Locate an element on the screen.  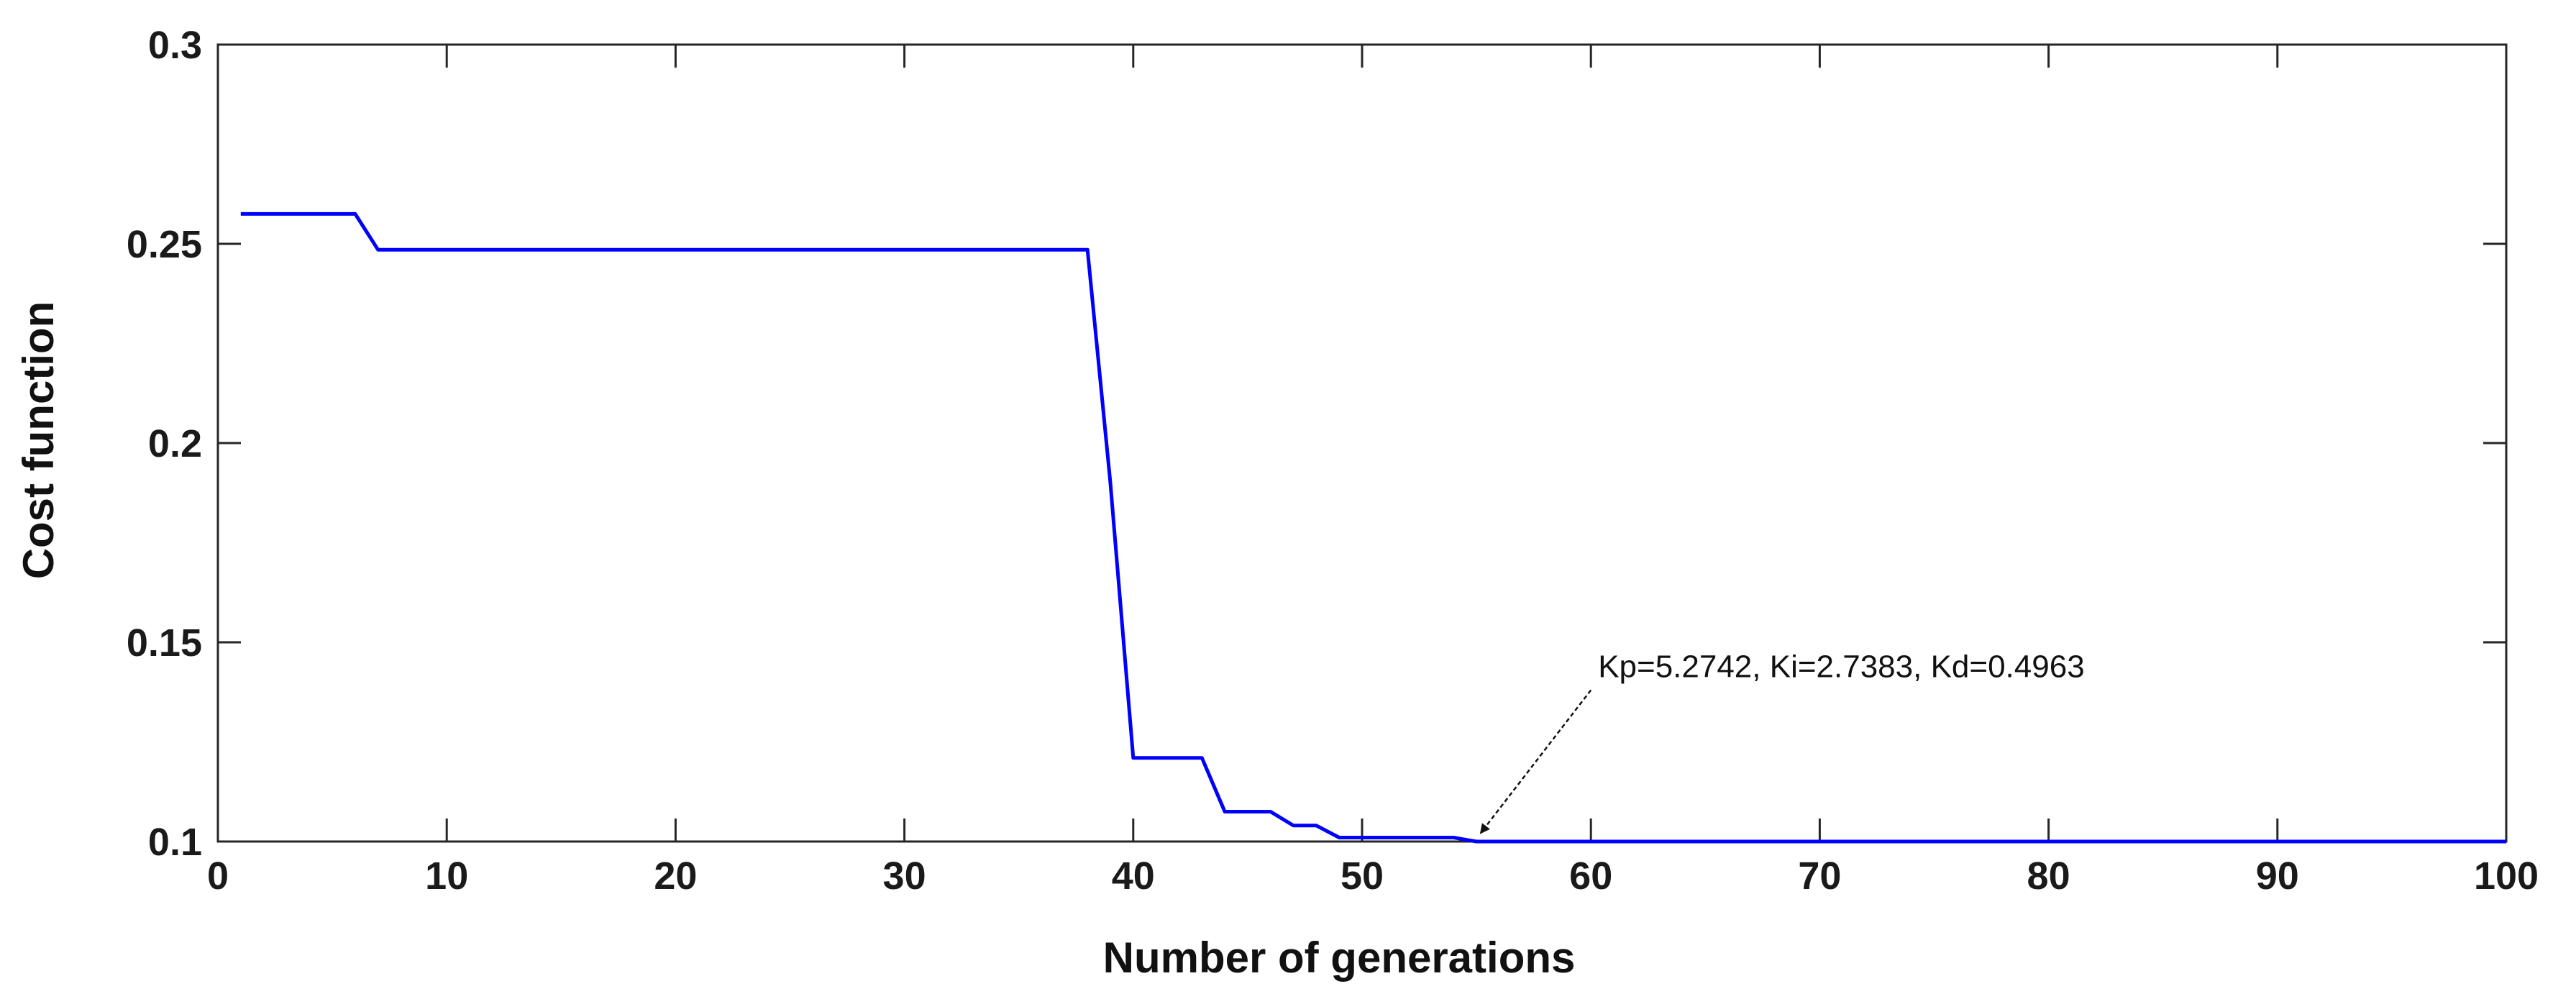
x-tick-label: 10 is located at coordinates (447, 876).